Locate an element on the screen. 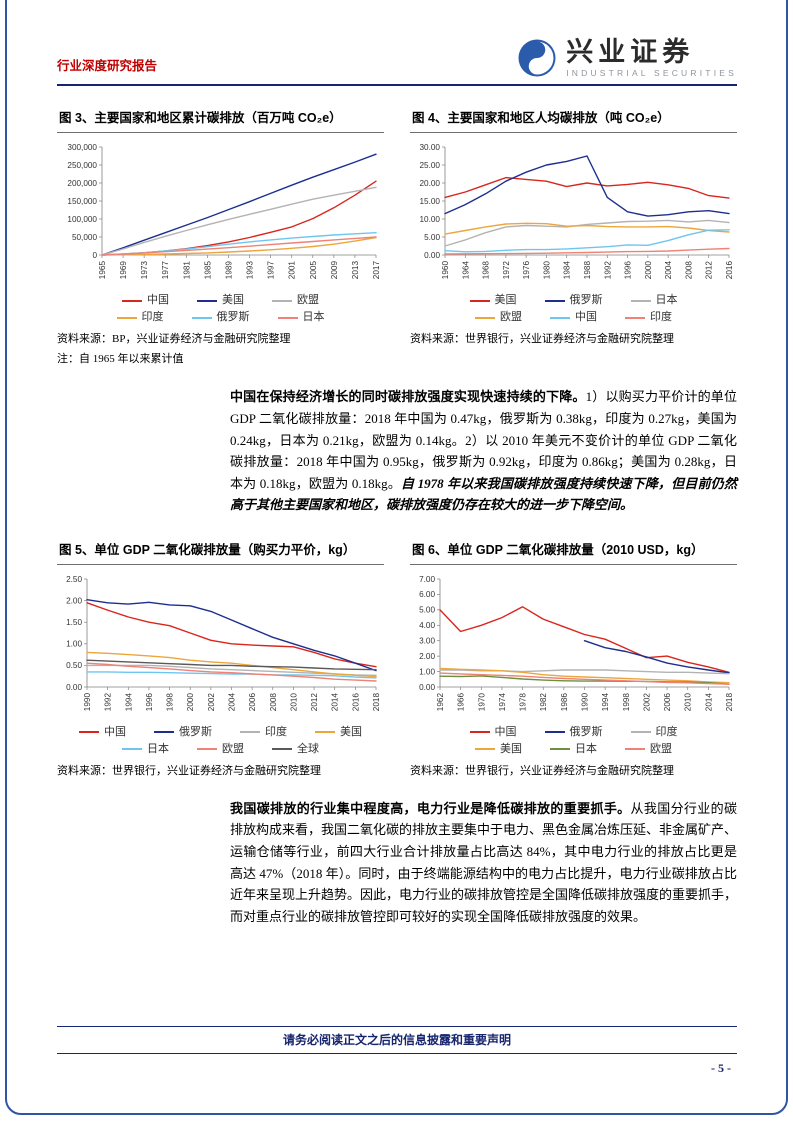 The width and height of the screenshot is (793, 1122). svg-text: 2004 is located at coordinates (232, 701).